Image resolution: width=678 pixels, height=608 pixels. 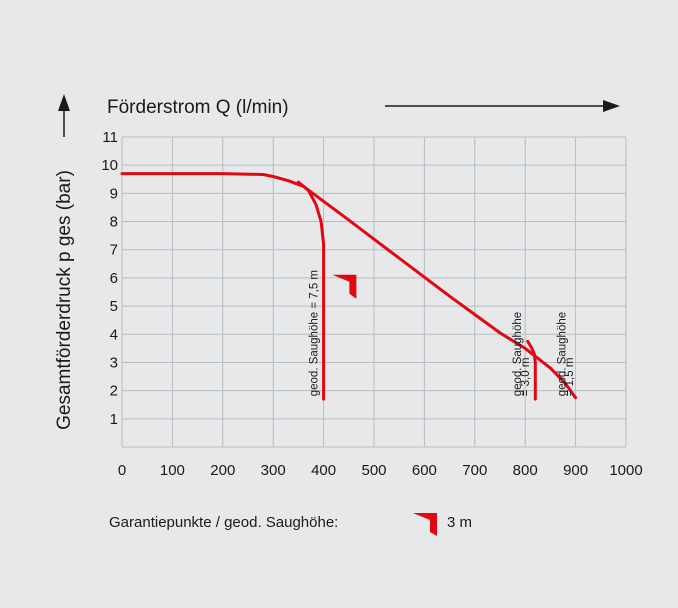 I want to click on guarantee-point-marker, so click(x=344, y=286).